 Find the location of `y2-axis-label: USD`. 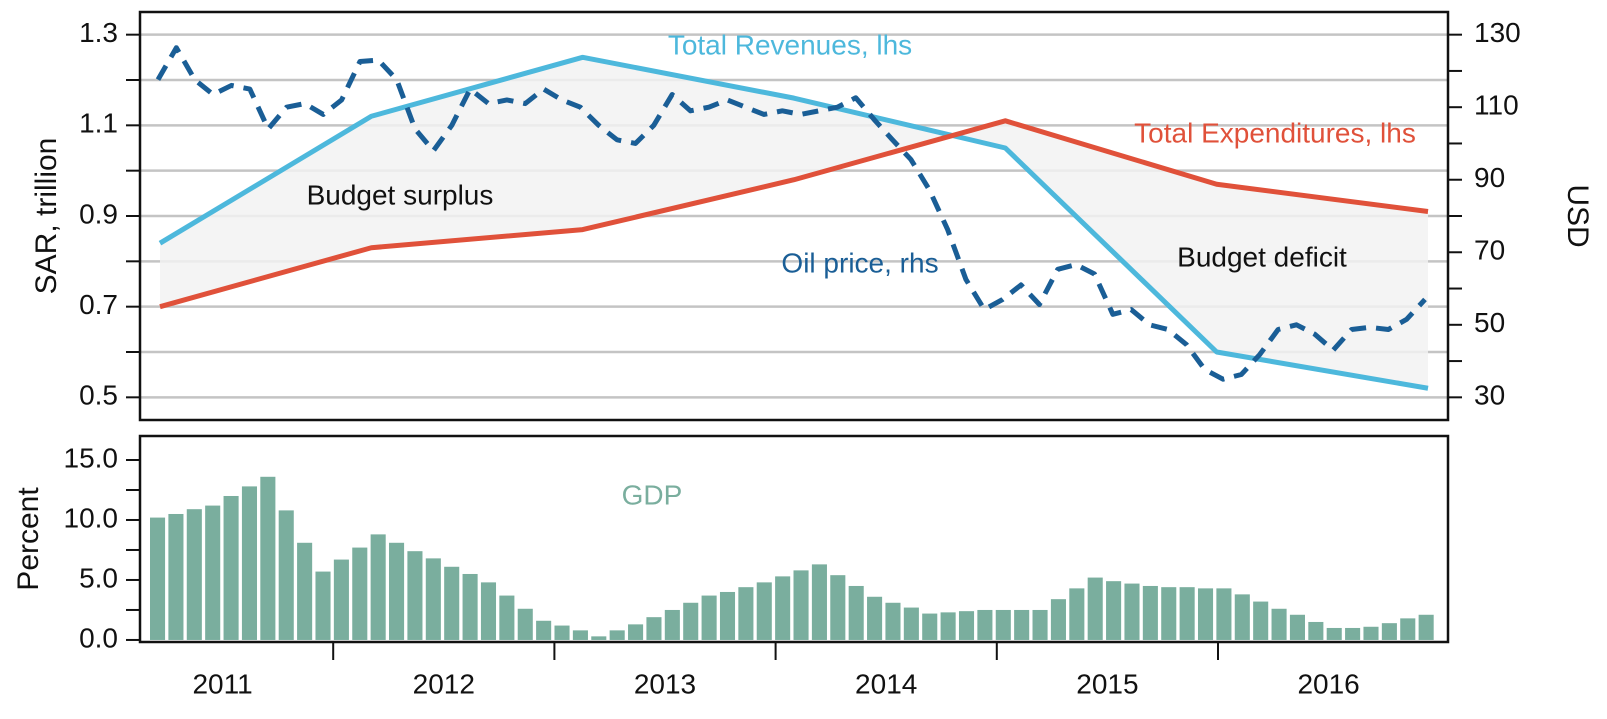

y2-axis-label: USD is located at coordinates (1577, 215).